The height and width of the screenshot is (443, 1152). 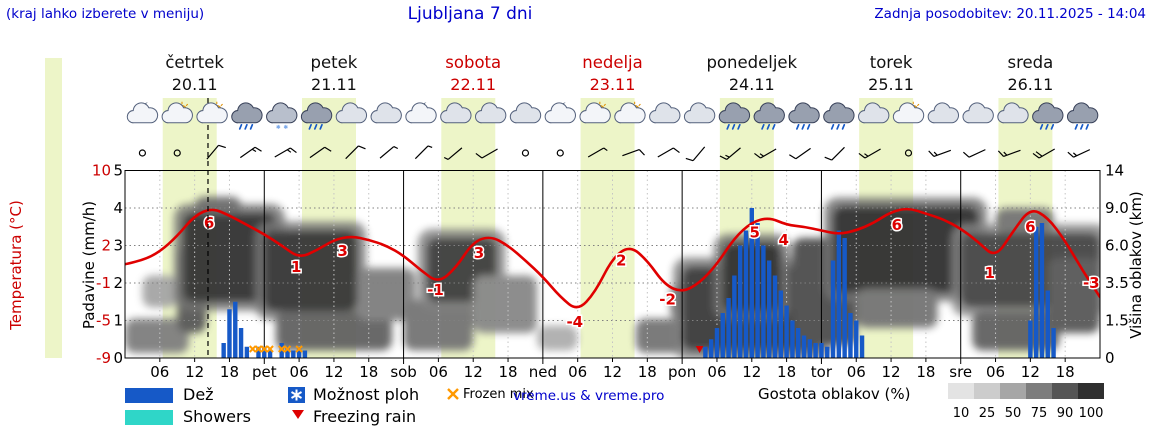 I want to click on daylight-band, so click(x=607, y=228).